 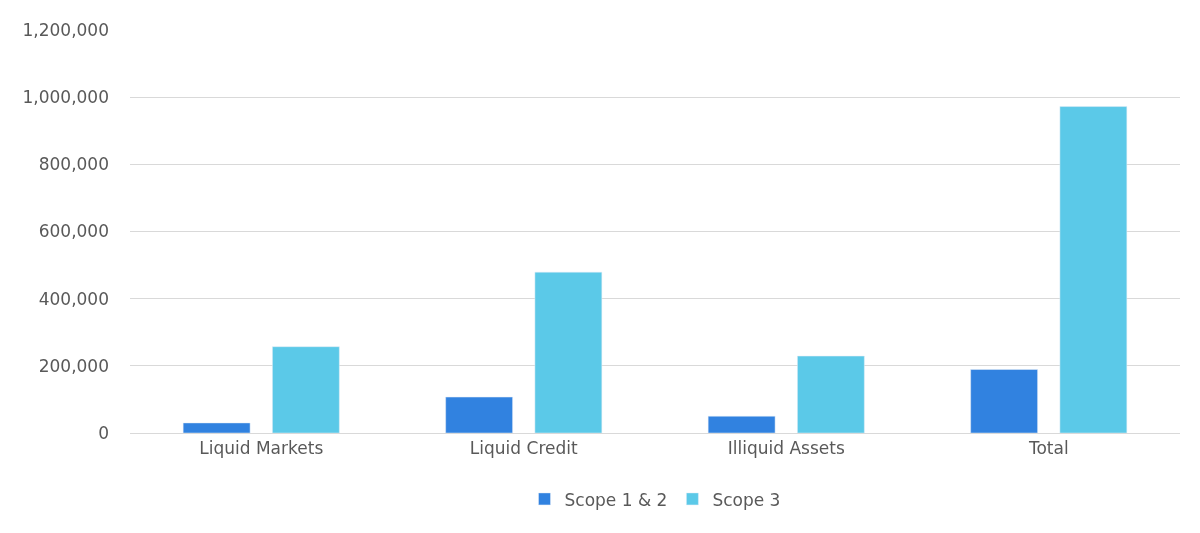 I want to click on y-tick-label: 0, so click(x=103, y=432).